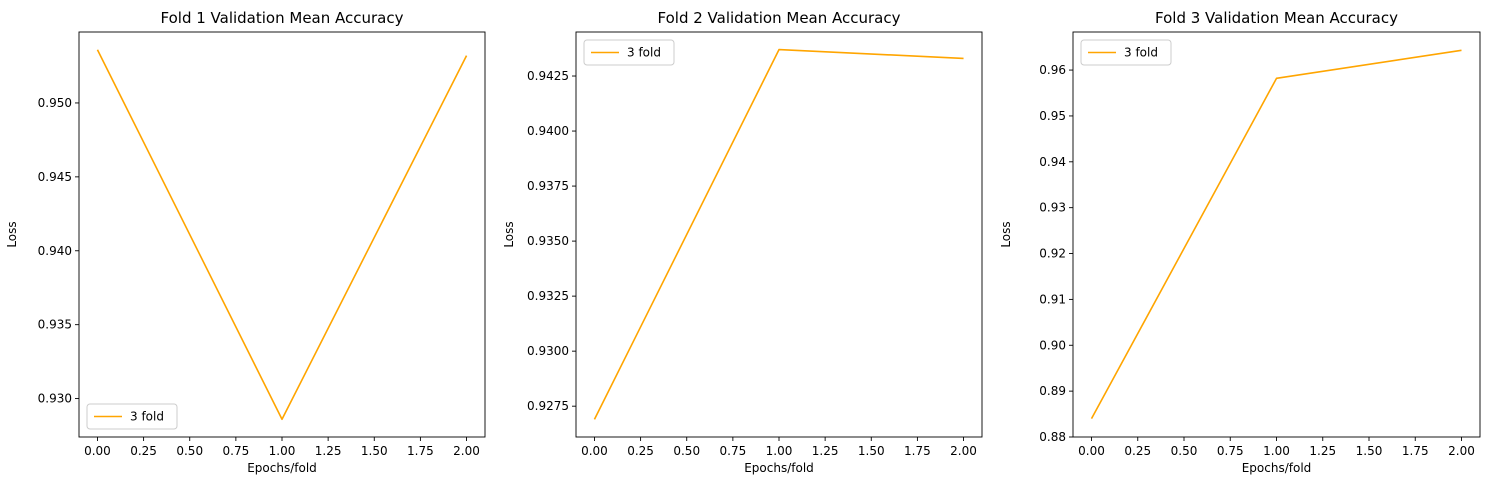 This screenshot has height=490, width=1489. I want to click on chart-title: Fold 3 Validation Mean Accuracy, so click(1276, 18).